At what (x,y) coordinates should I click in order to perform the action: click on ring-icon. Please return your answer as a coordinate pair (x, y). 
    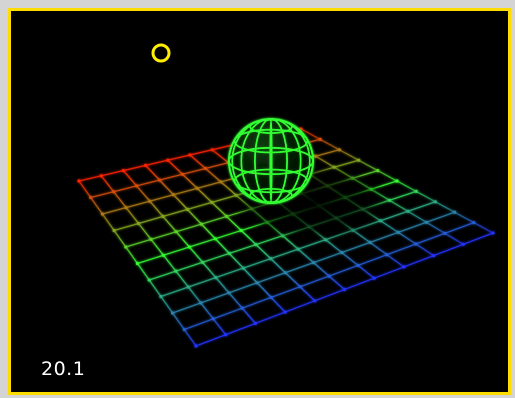
    Looking at the image, I should click on (161, 53).